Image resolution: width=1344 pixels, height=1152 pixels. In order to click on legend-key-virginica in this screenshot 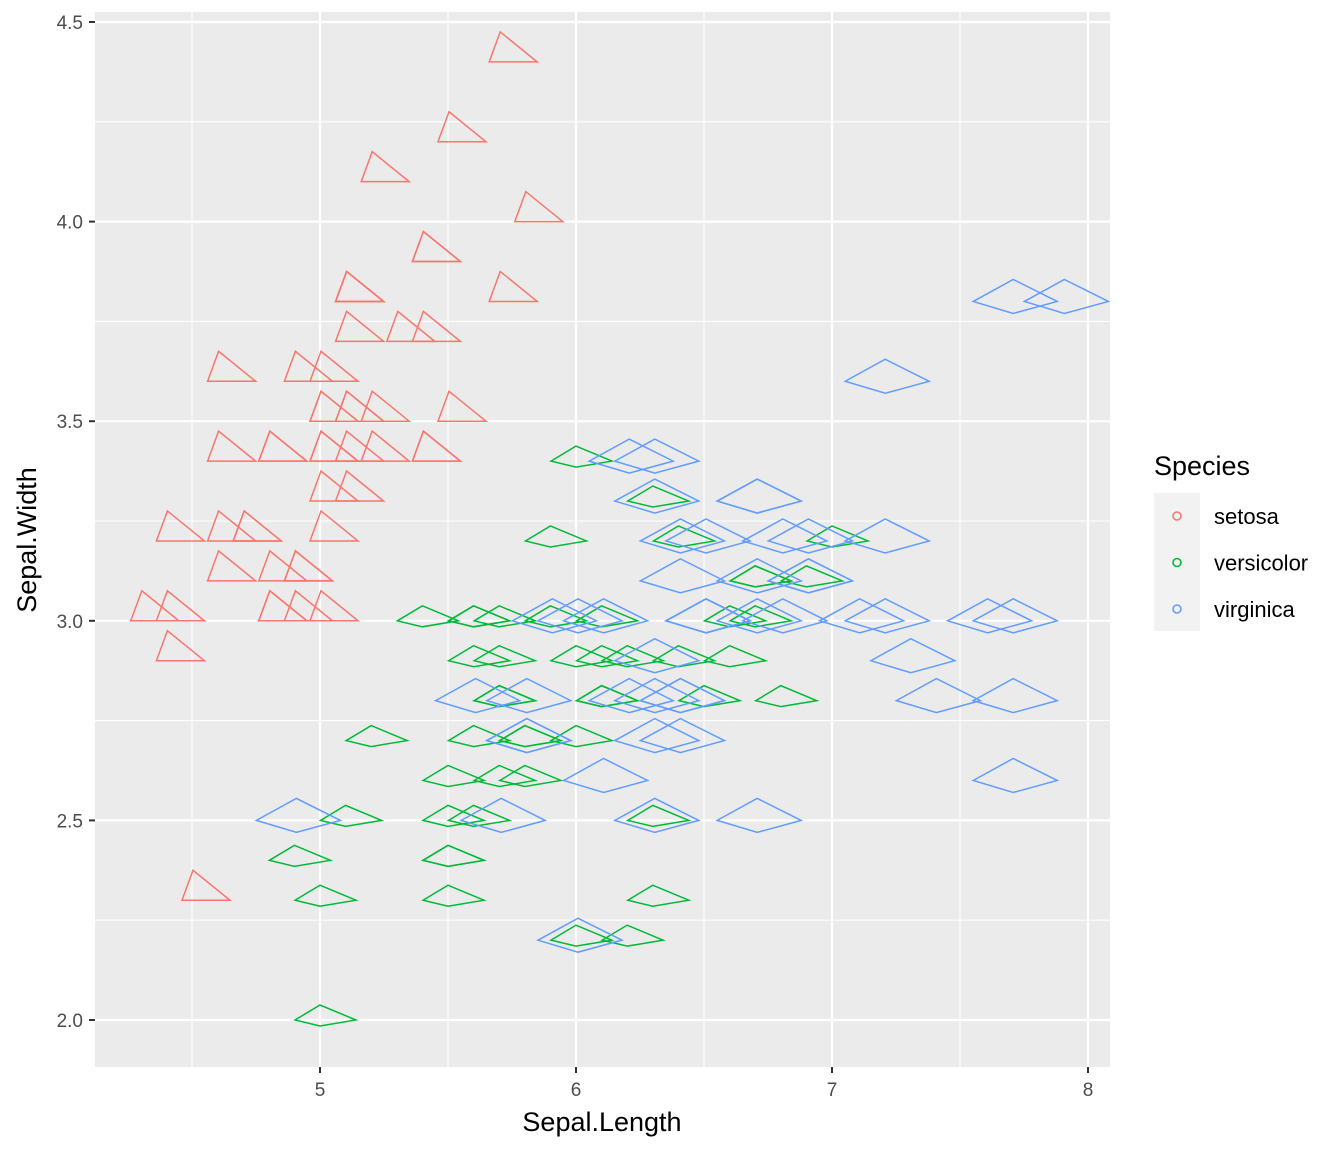, I will do `click(1177, 609)`.